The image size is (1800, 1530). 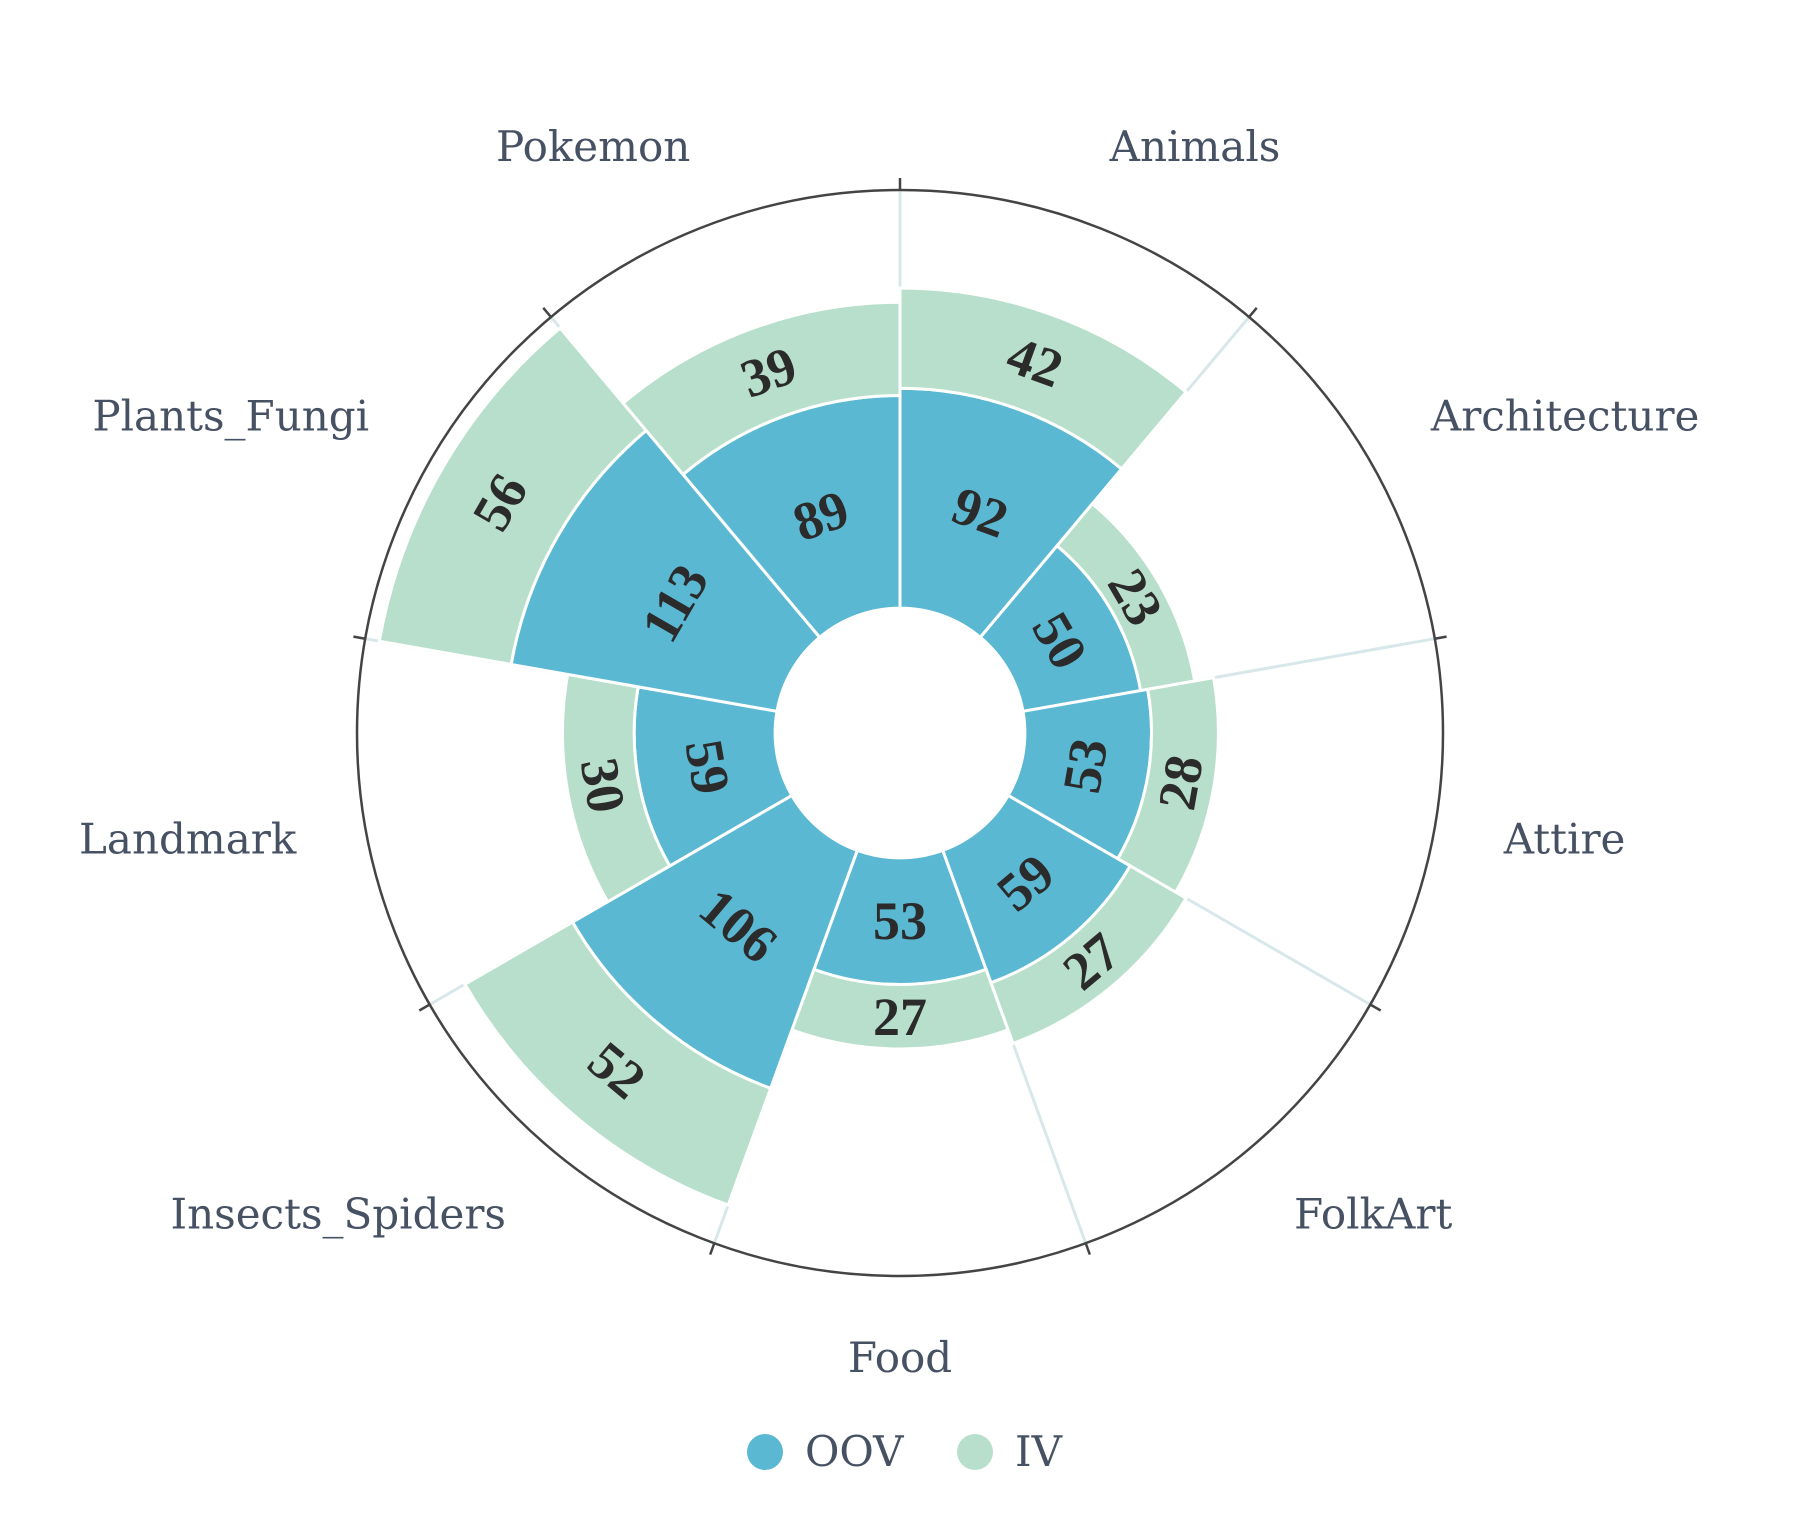 What do you see at coordinates (617, 1064) in the screenshot?
I see `bar-iv-insects_spiders` at bounding box center [617, 1064].